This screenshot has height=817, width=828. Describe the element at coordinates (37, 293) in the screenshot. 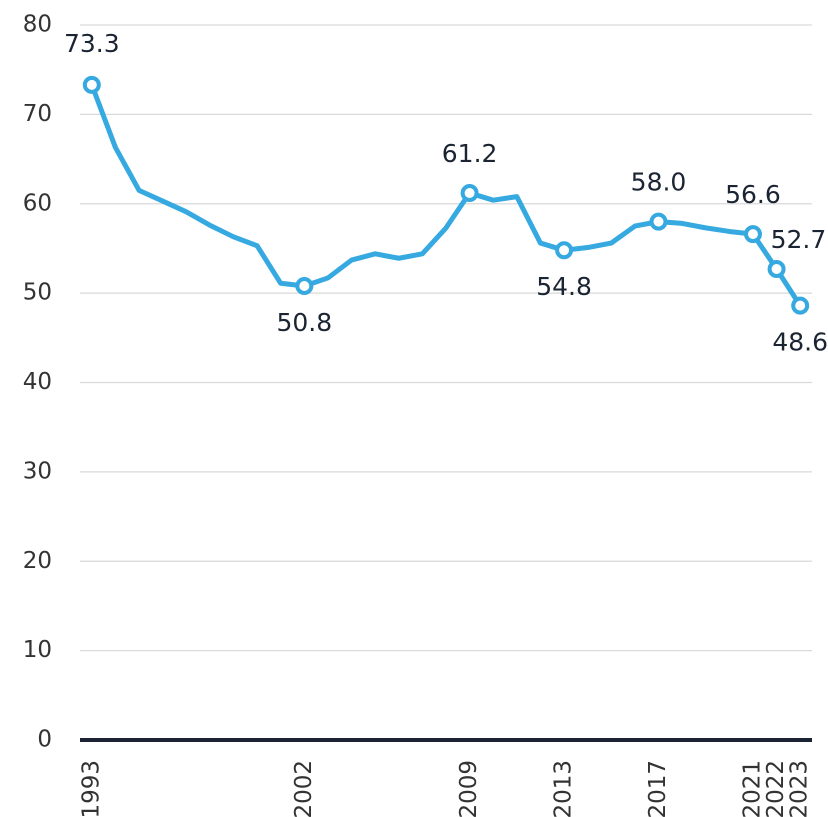

I see `y-tick-label: 50` at that location.